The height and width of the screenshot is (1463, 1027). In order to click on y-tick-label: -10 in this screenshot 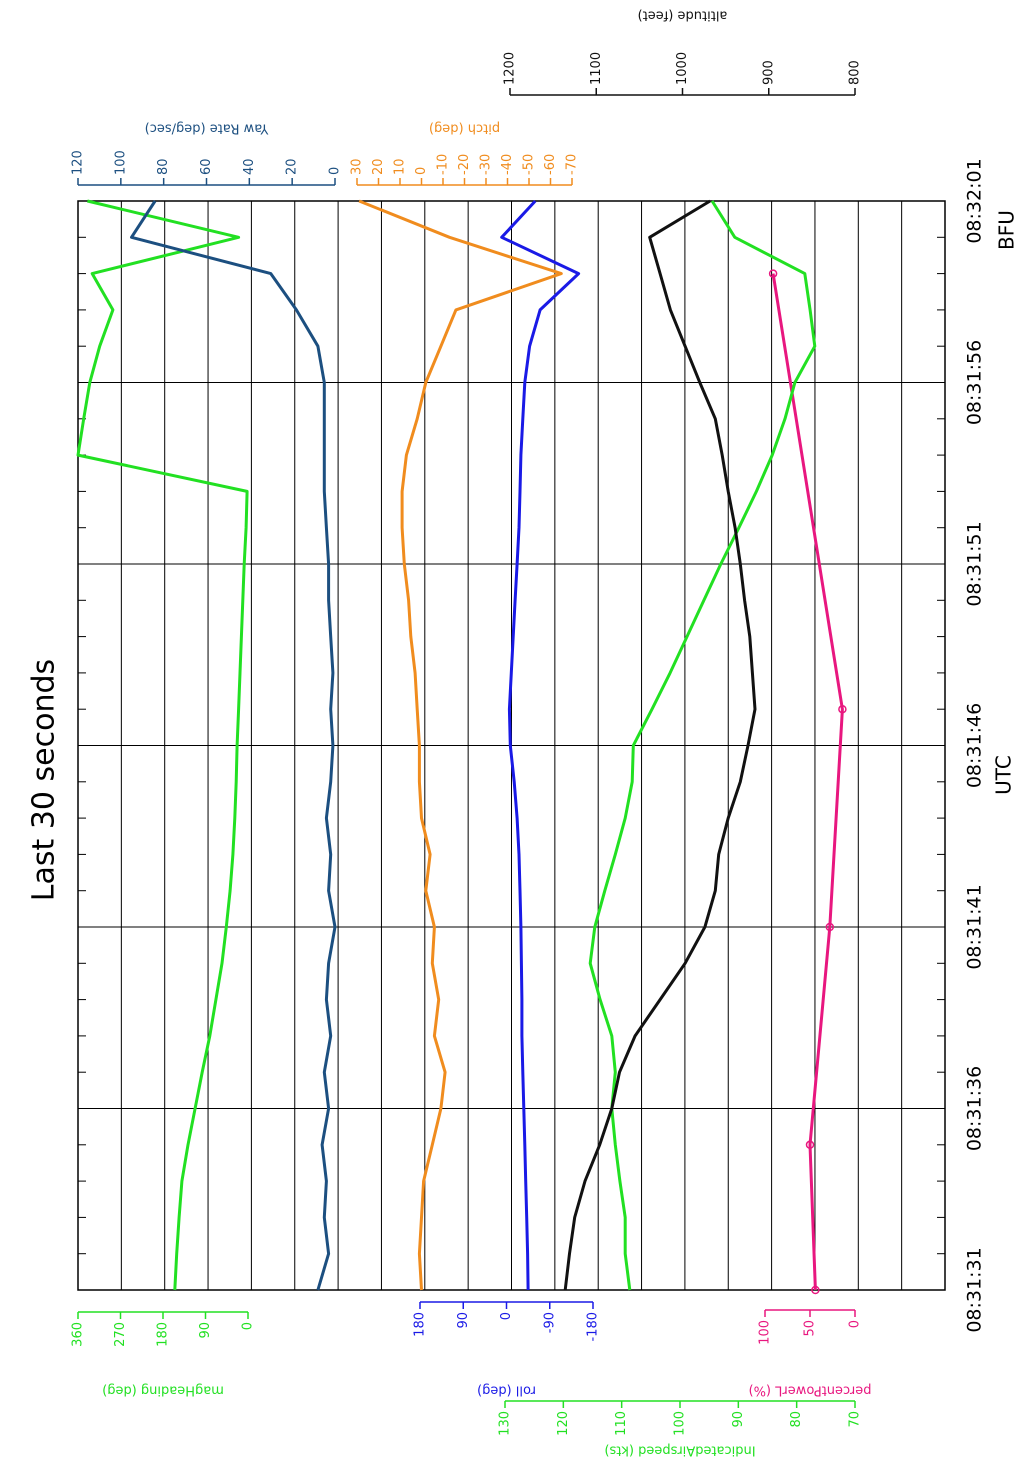, I will do `click(443, 164)`.